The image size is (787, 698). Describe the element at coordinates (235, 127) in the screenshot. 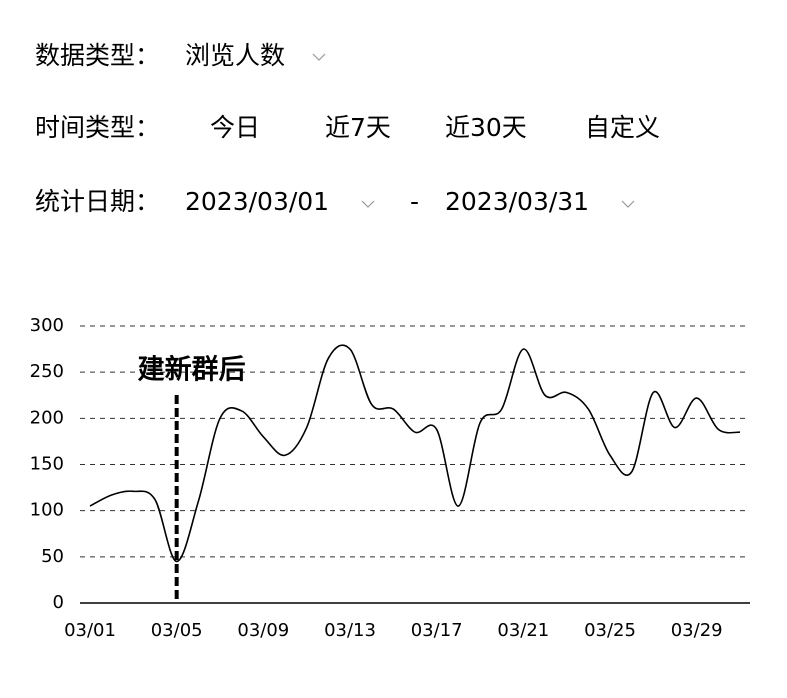

I see `time-option: 今日` at that location.